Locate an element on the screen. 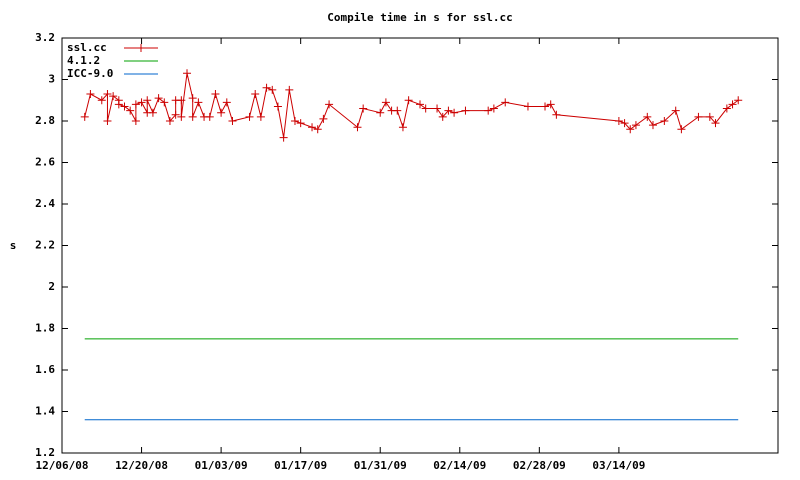 The height and width of the screenshot is (480, 800). legend-marker is located at coordinates (141, 48).